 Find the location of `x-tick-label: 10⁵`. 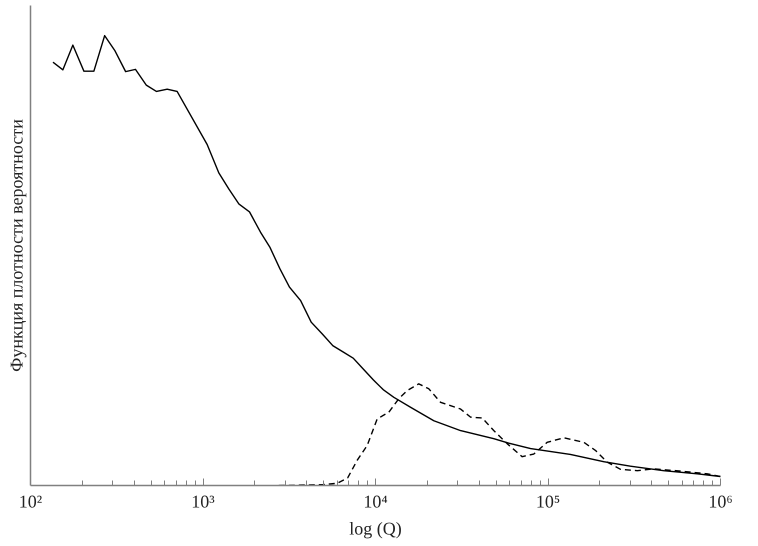

x-tick-label: 10⁵ is located at coordinates (548, 502).